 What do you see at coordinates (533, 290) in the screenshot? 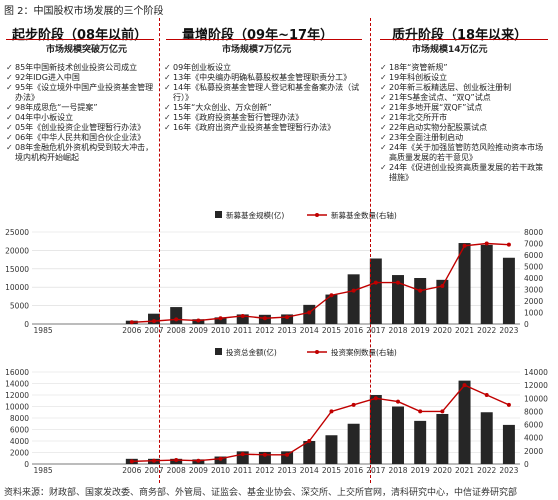
I see `y-right-tick-label: 3000` at bounding box center [533, 290].